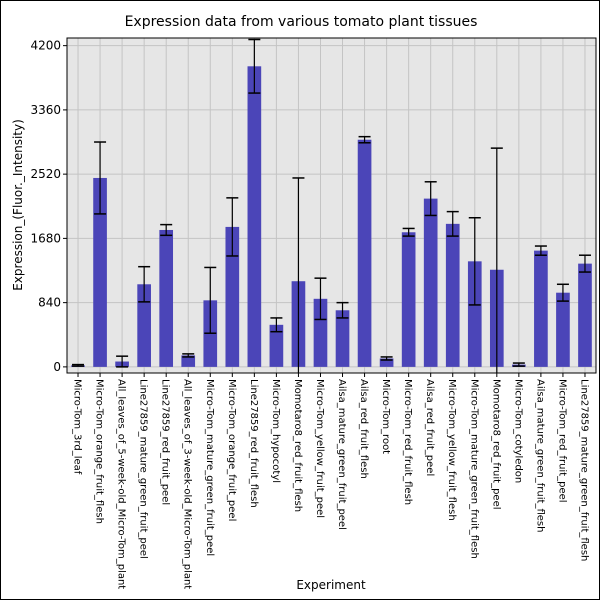  Describe the element at coordinates (561, 441) in the screenshot. I see `x-tick-label: Micro-Tom_red_fruit_peel` at that location.